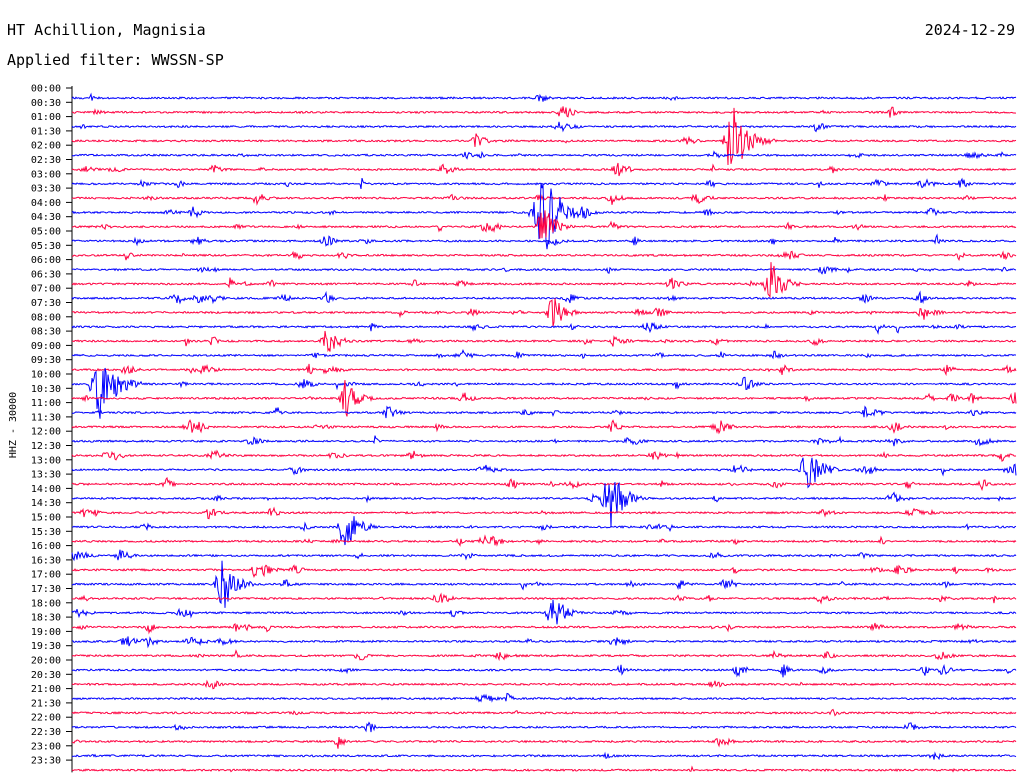  Describe the element at coordinates (46, 189) in the screenshot. I see `tick-label: 03:30` at that location.